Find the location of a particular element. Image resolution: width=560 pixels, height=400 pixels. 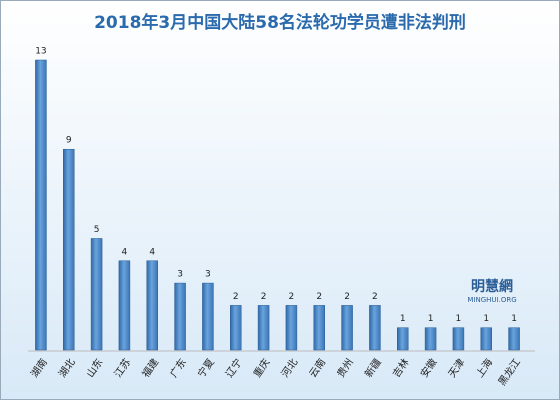

data-label: 13 is located at coordinates (40, 52).